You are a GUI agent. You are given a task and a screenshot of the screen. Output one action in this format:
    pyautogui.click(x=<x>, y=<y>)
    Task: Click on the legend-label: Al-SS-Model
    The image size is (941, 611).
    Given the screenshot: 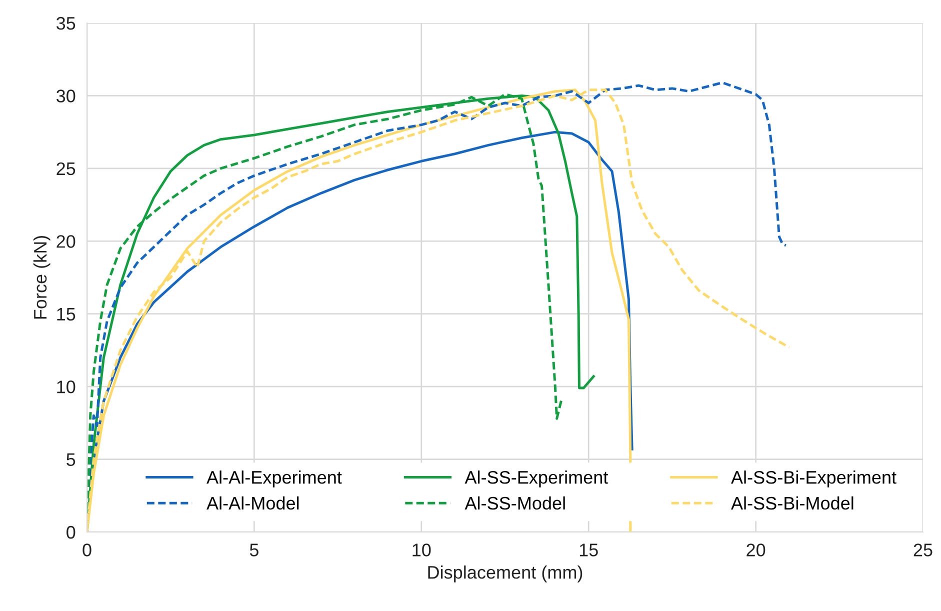 What is the action you would take?
    pyautogui.click(x=514, y=503)
    